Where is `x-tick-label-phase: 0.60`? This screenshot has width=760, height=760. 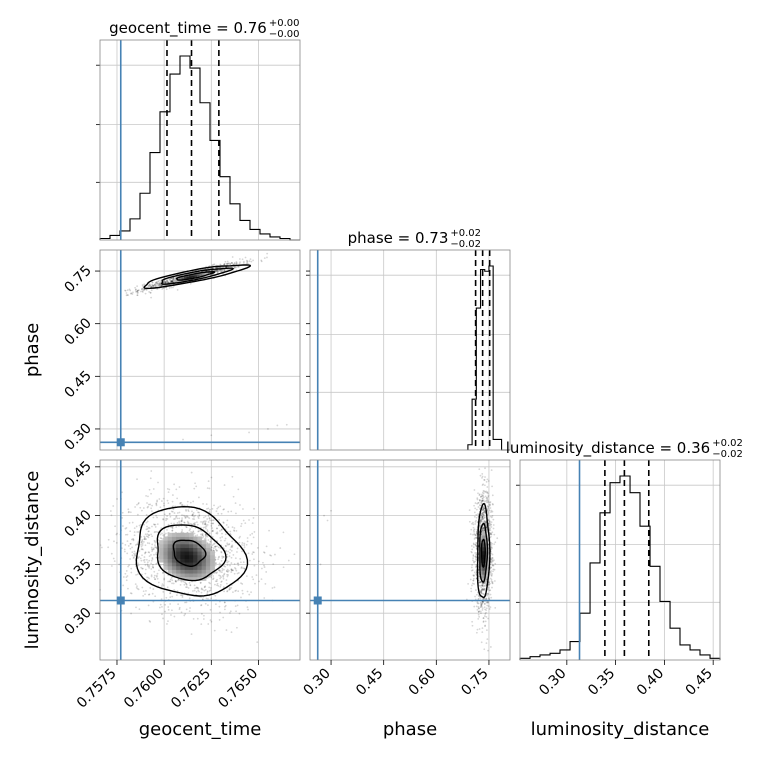
x-tick-label-phase: 0.60 is located at coordinates (422, 682).